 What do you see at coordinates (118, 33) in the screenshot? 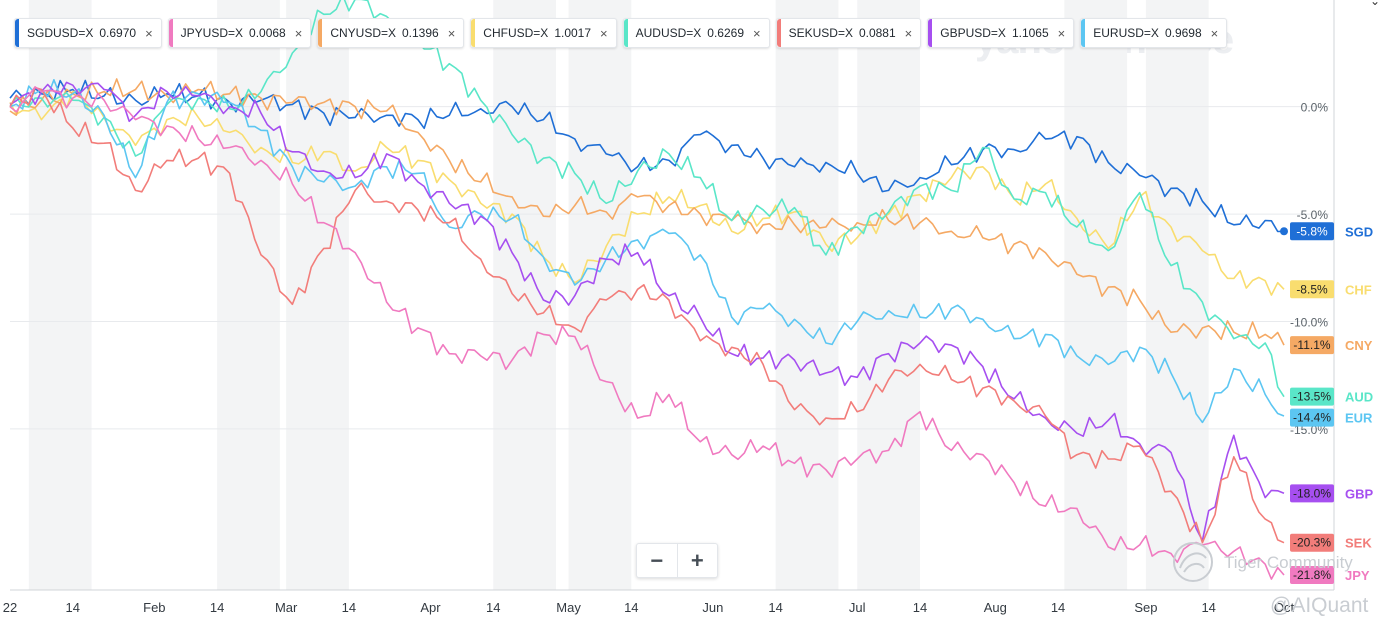
I see `legend-price: 0.6970` at bounding box center [118, 33].